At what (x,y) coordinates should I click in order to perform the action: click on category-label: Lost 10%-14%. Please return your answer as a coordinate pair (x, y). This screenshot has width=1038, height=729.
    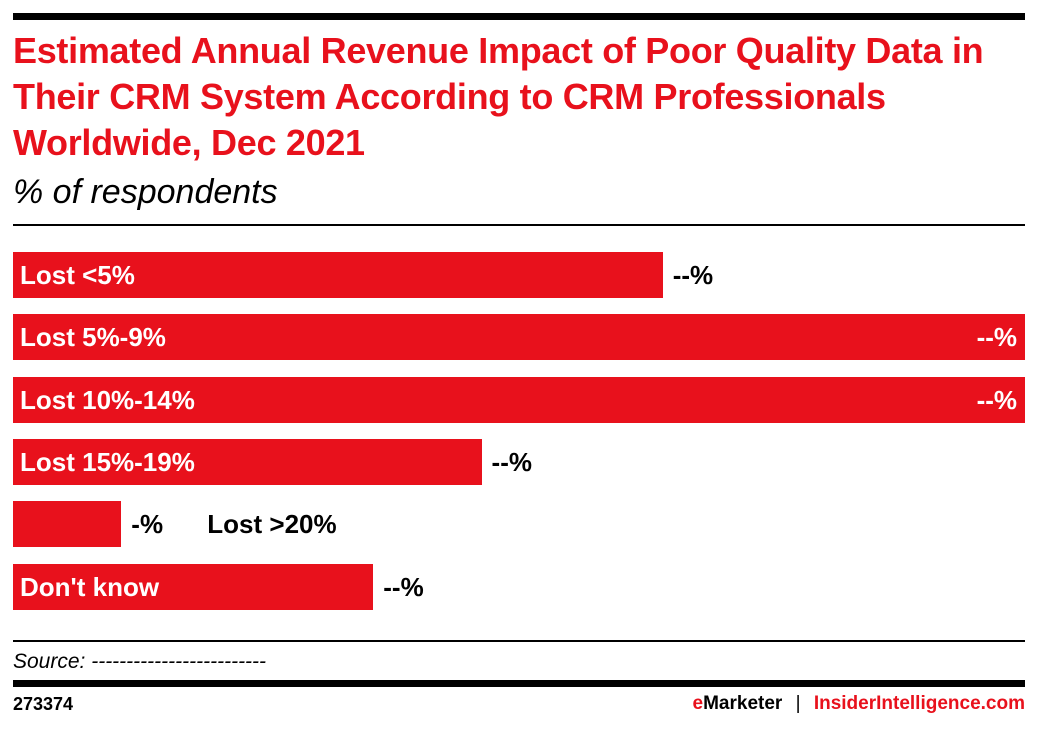
    Looking at the image, I should click on (107, 400).